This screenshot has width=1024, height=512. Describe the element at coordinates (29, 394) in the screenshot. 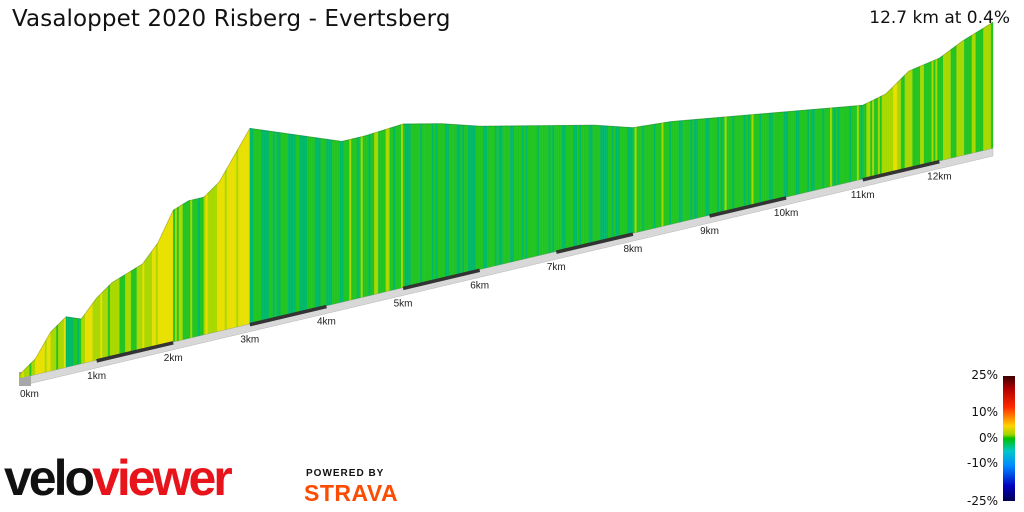

I see `km-tick-label: 0km` at that location.